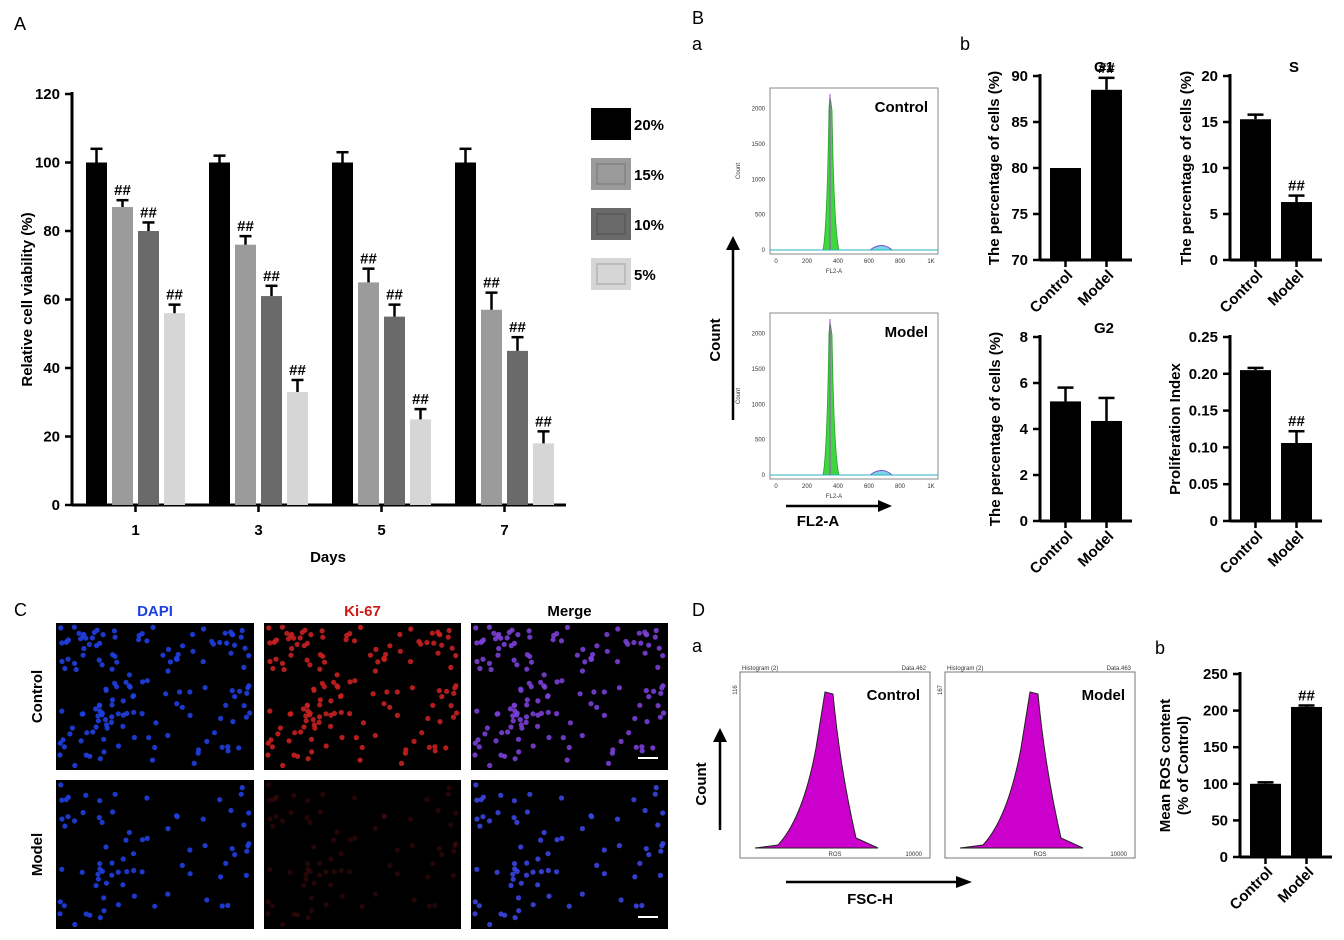 The width and height of the screenshot is (1344, 940). I want to click on y-axis-title: Relative cell viability (%), so click(27, 299).